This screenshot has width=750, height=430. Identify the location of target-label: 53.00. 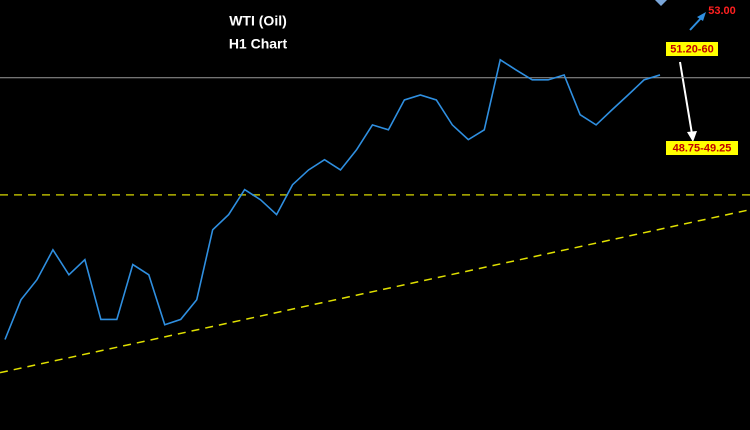
(722, 11).